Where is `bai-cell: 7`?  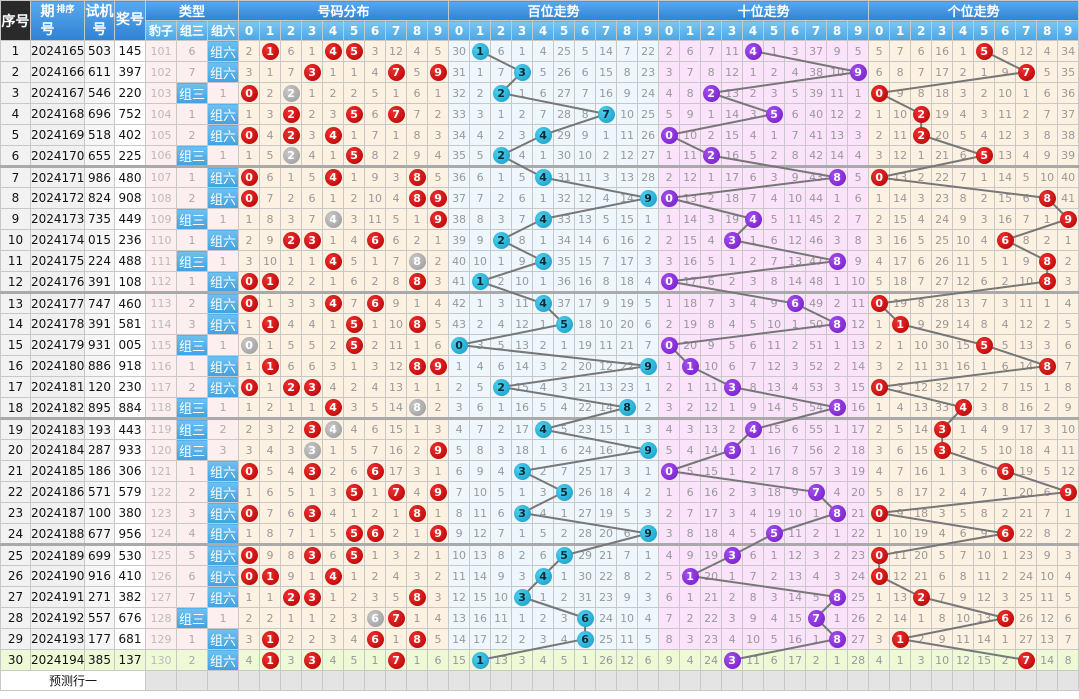
bai-cell: 7 is located at coordinates (564, 471).